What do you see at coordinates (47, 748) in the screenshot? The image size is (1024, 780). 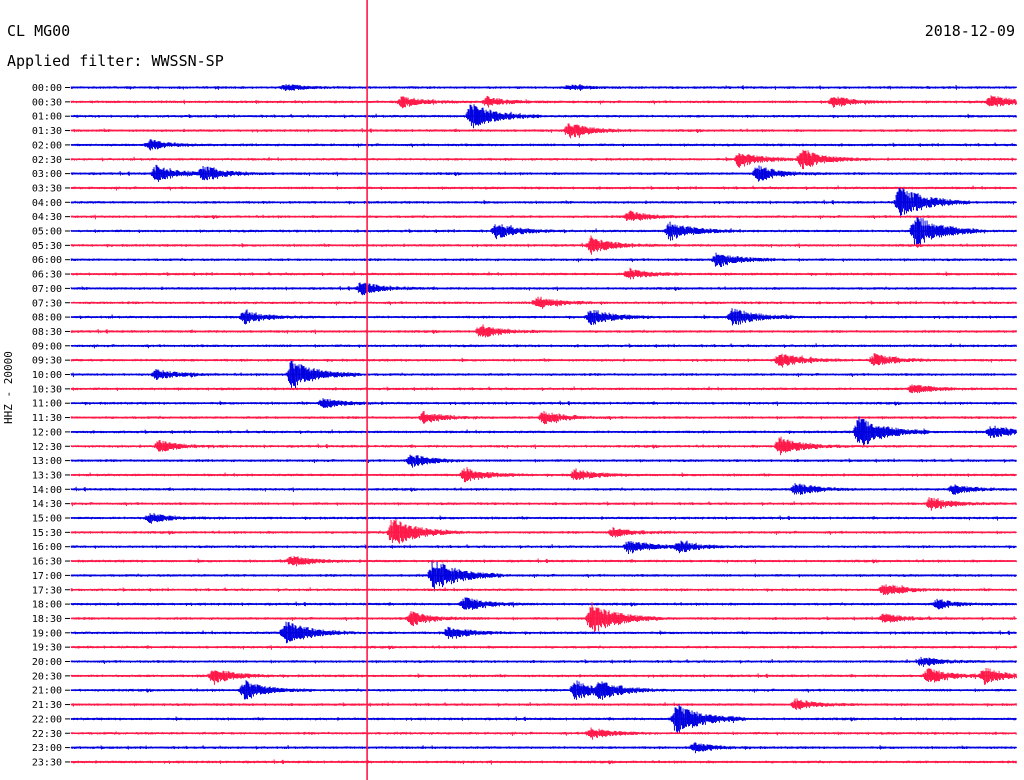 I see `row-time-label: 23:00` at bounding box center [47, 748].